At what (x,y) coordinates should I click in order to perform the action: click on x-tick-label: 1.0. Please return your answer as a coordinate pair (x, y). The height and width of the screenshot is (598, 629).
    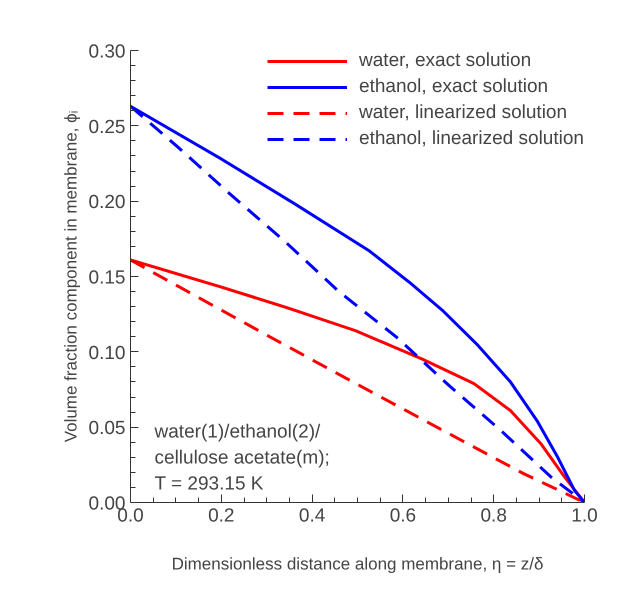
    Looking at the image, I should click on (584, 516).